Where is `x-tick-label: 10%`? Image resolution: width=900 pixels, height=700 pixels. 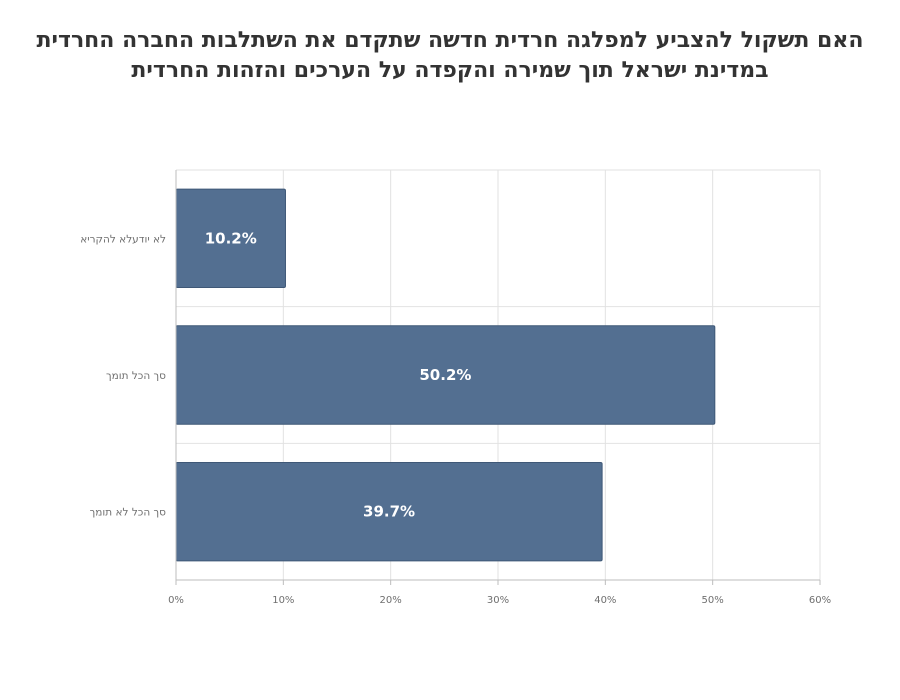
x-tick-label: 10% is located at coordinates (283, 600).